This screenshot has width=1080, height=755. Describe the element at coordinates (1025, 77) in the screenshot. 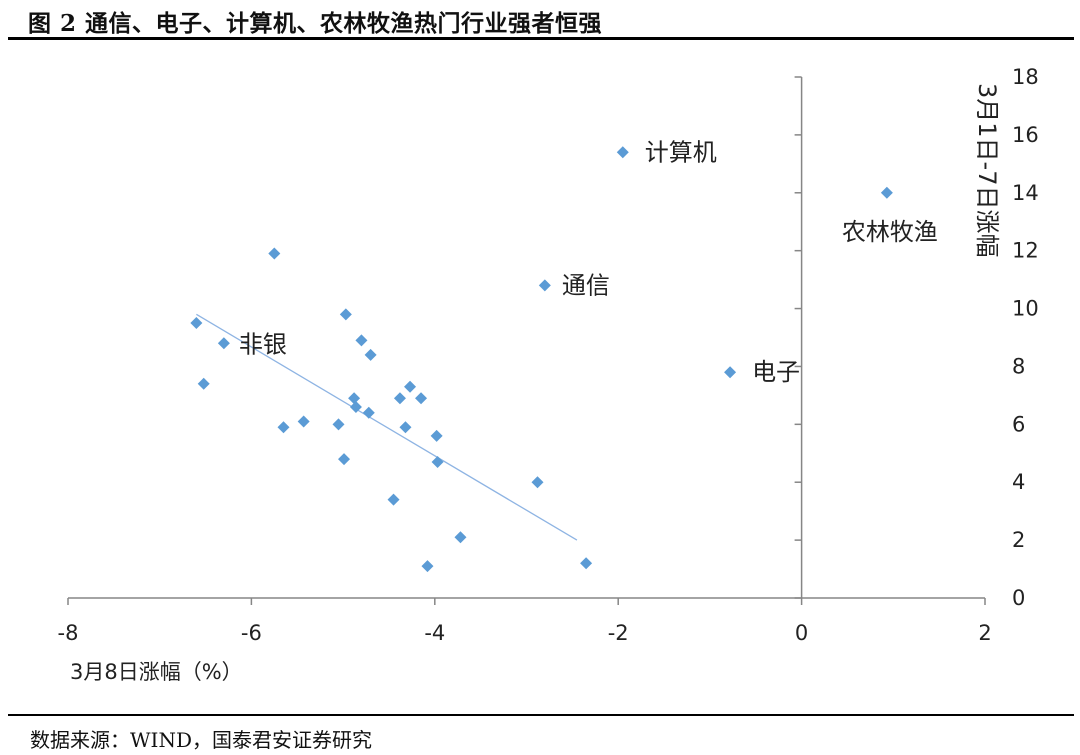

I see `y-tick-label: 18` at that location.